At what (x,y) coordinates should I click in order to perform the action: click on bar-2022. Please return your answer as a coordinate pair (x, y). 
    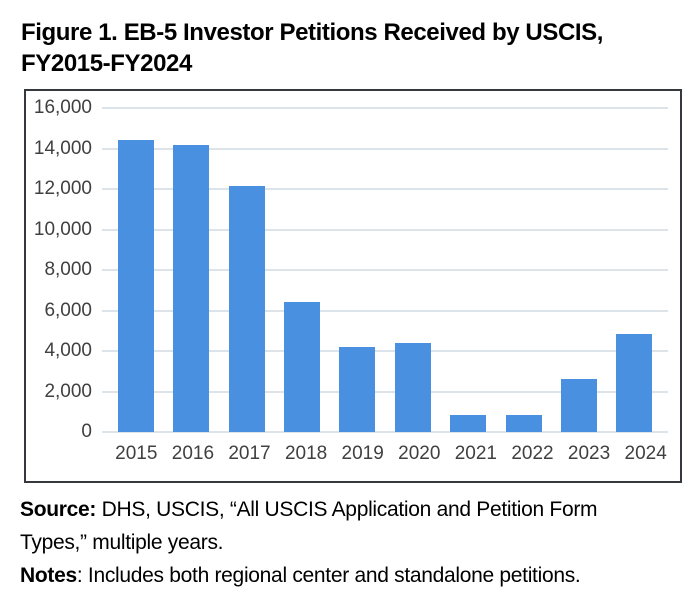
    Looking at the image, I should click on (523, 423).